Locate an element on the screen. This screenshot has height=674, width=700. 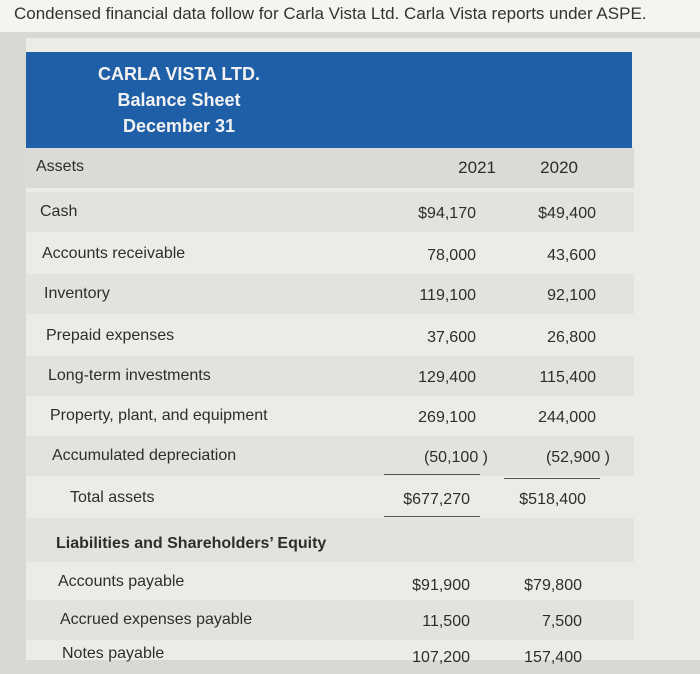
statement-title: Balance Sheet is located at coordinates (179, 100).